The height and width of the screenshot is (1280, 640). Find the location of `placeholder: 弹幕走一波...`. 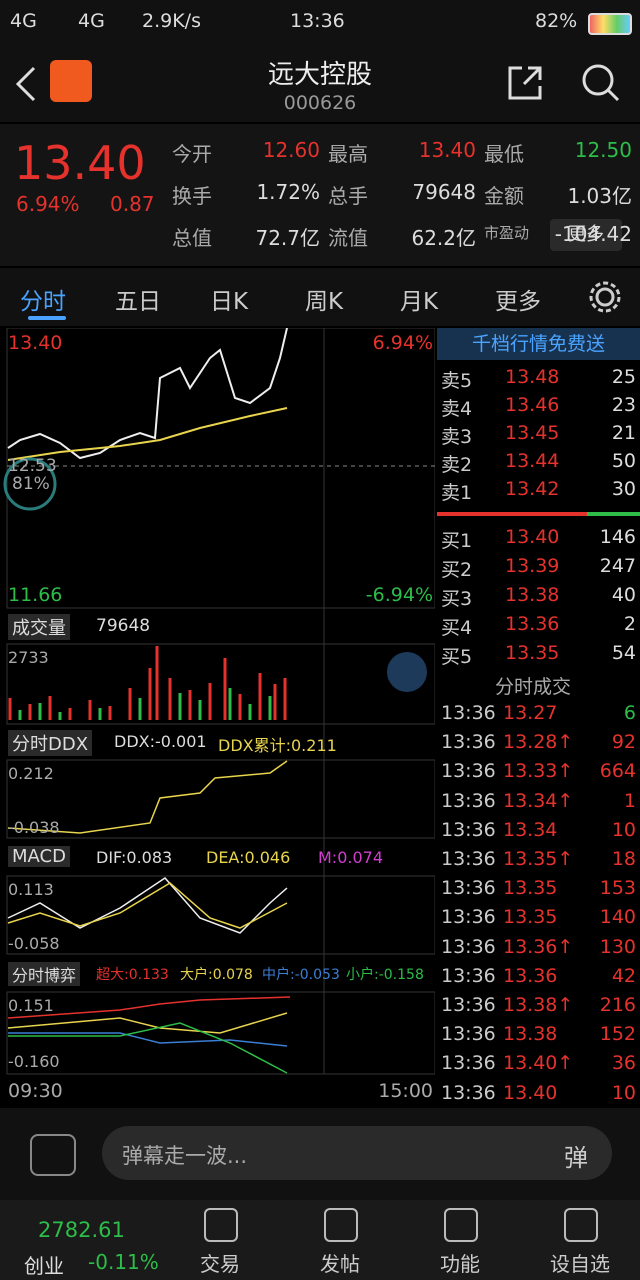

placeholder: 弹幕走一波... is located at coordinates (185, 1156).